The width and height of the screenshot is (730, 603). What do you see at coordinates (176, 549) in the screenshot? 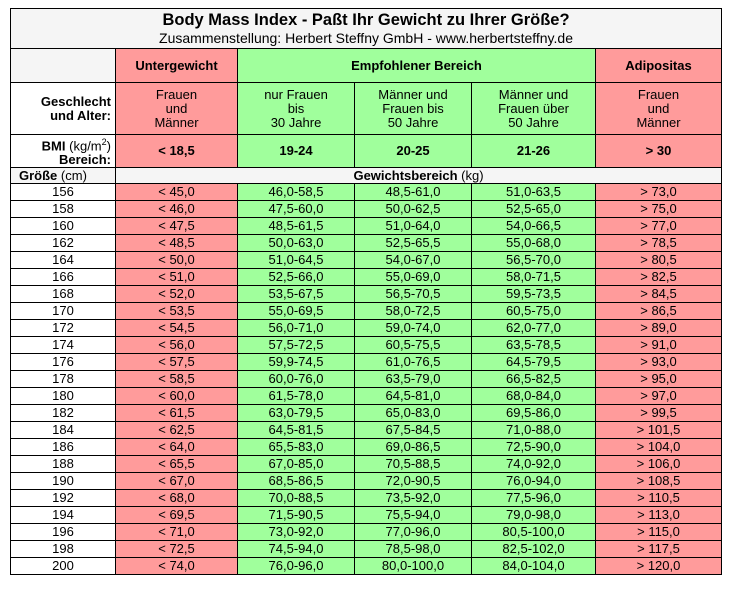
I see `underweight-cell: < 72,5` at bounding box center [176, 549].